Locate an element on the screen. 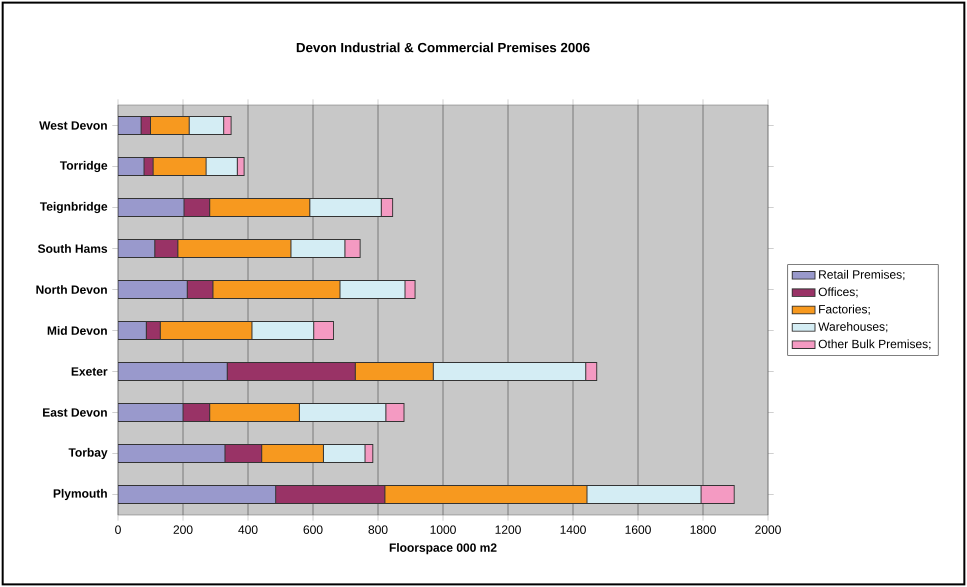 This screenshot has width=967, height=587. y-tick-label: North Devon is located at coordinates (71, 289).